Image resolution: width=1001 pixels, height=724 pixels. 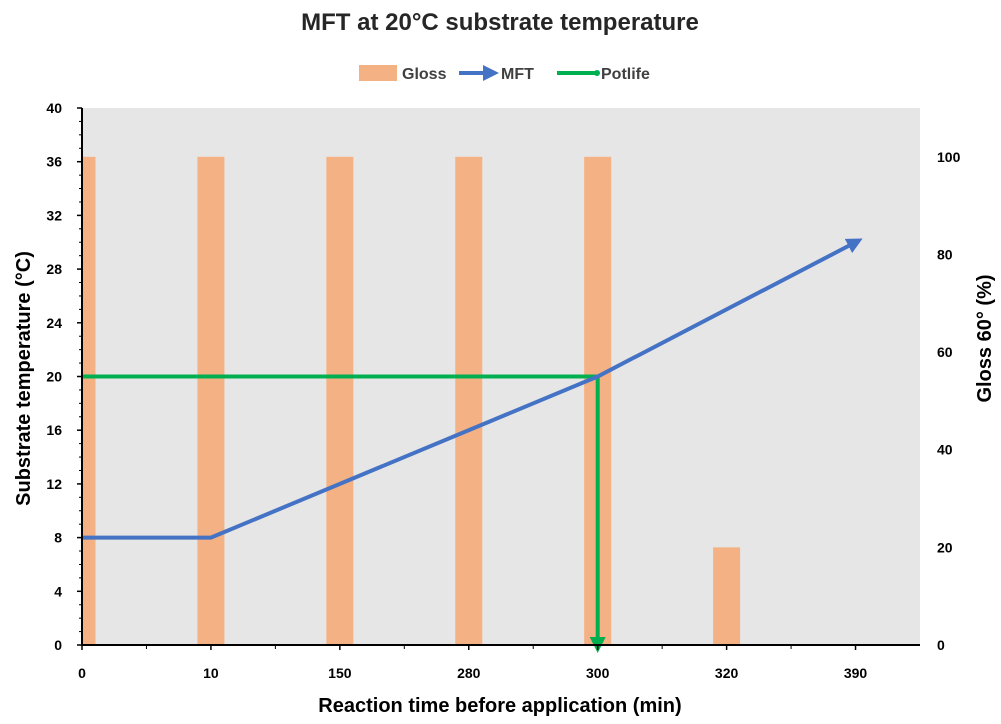 What do you see at coordinates (598, 673) in the screenshot?
I see `x-tick-label: 300` at bounding box center [598, 673].